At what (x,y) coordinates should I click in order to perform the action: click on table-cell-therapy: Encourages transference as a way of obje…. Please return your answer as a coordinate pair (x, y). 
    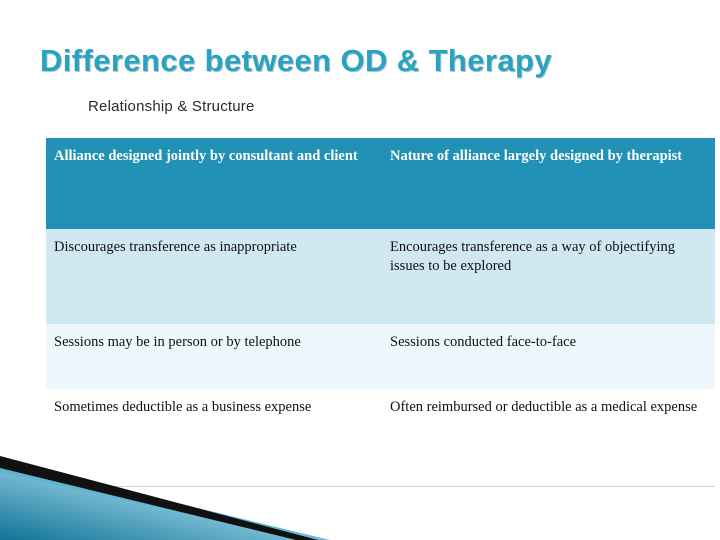
    Looking at the image, I should click on (548, 276).